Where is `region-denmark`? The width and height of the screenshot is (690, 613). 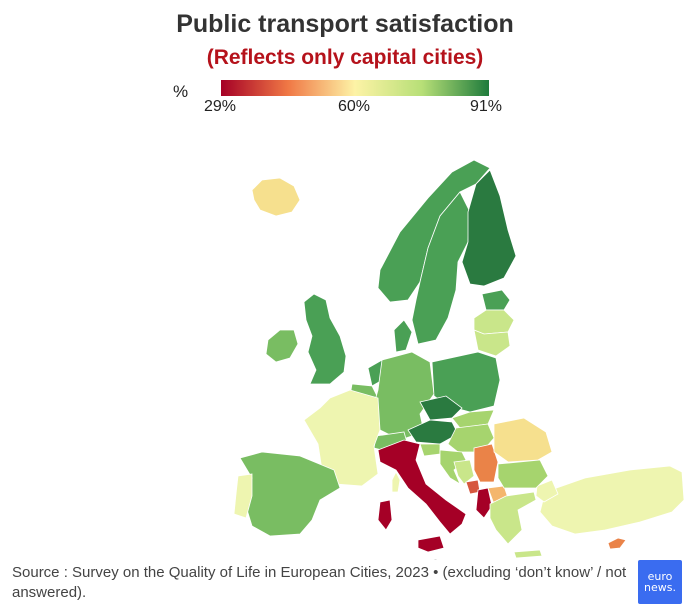 region-denmark is located at coordinates (403, 336).